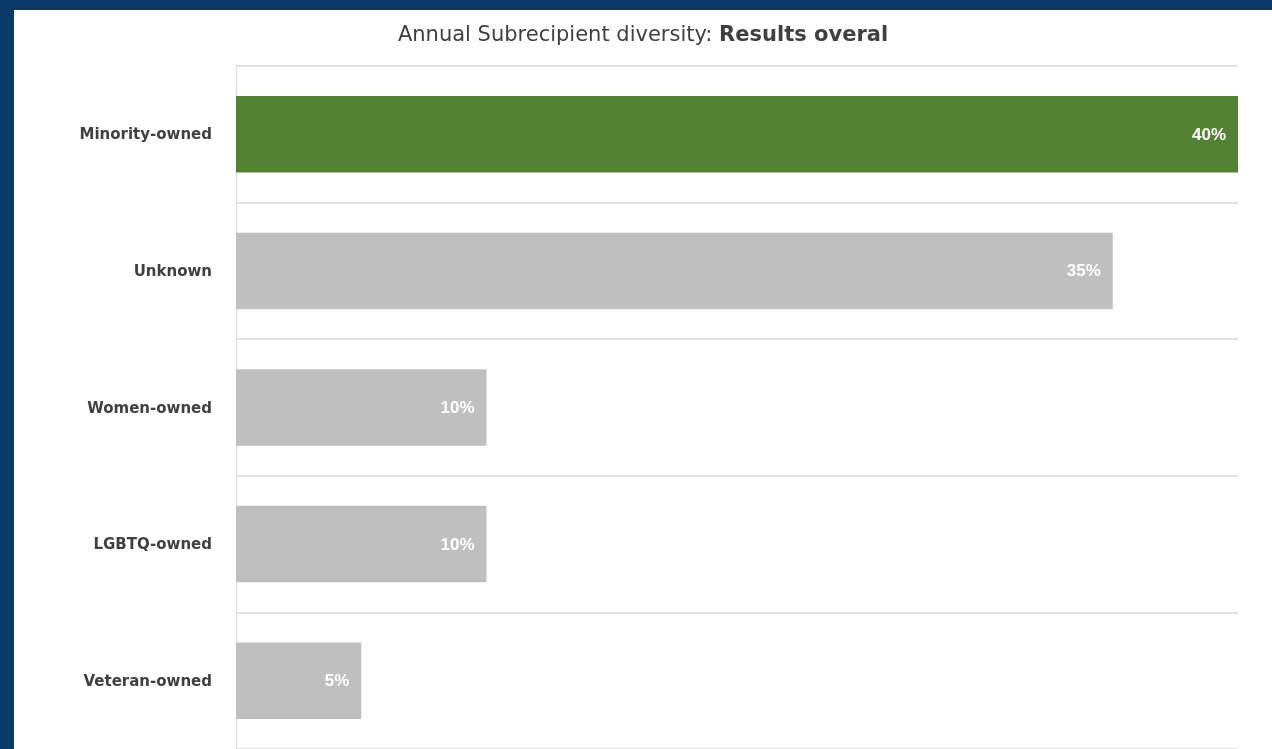  Describe the element at coordinates (172, 270) in the screenshot. I see `y-tick-label: Unknown` at that location.